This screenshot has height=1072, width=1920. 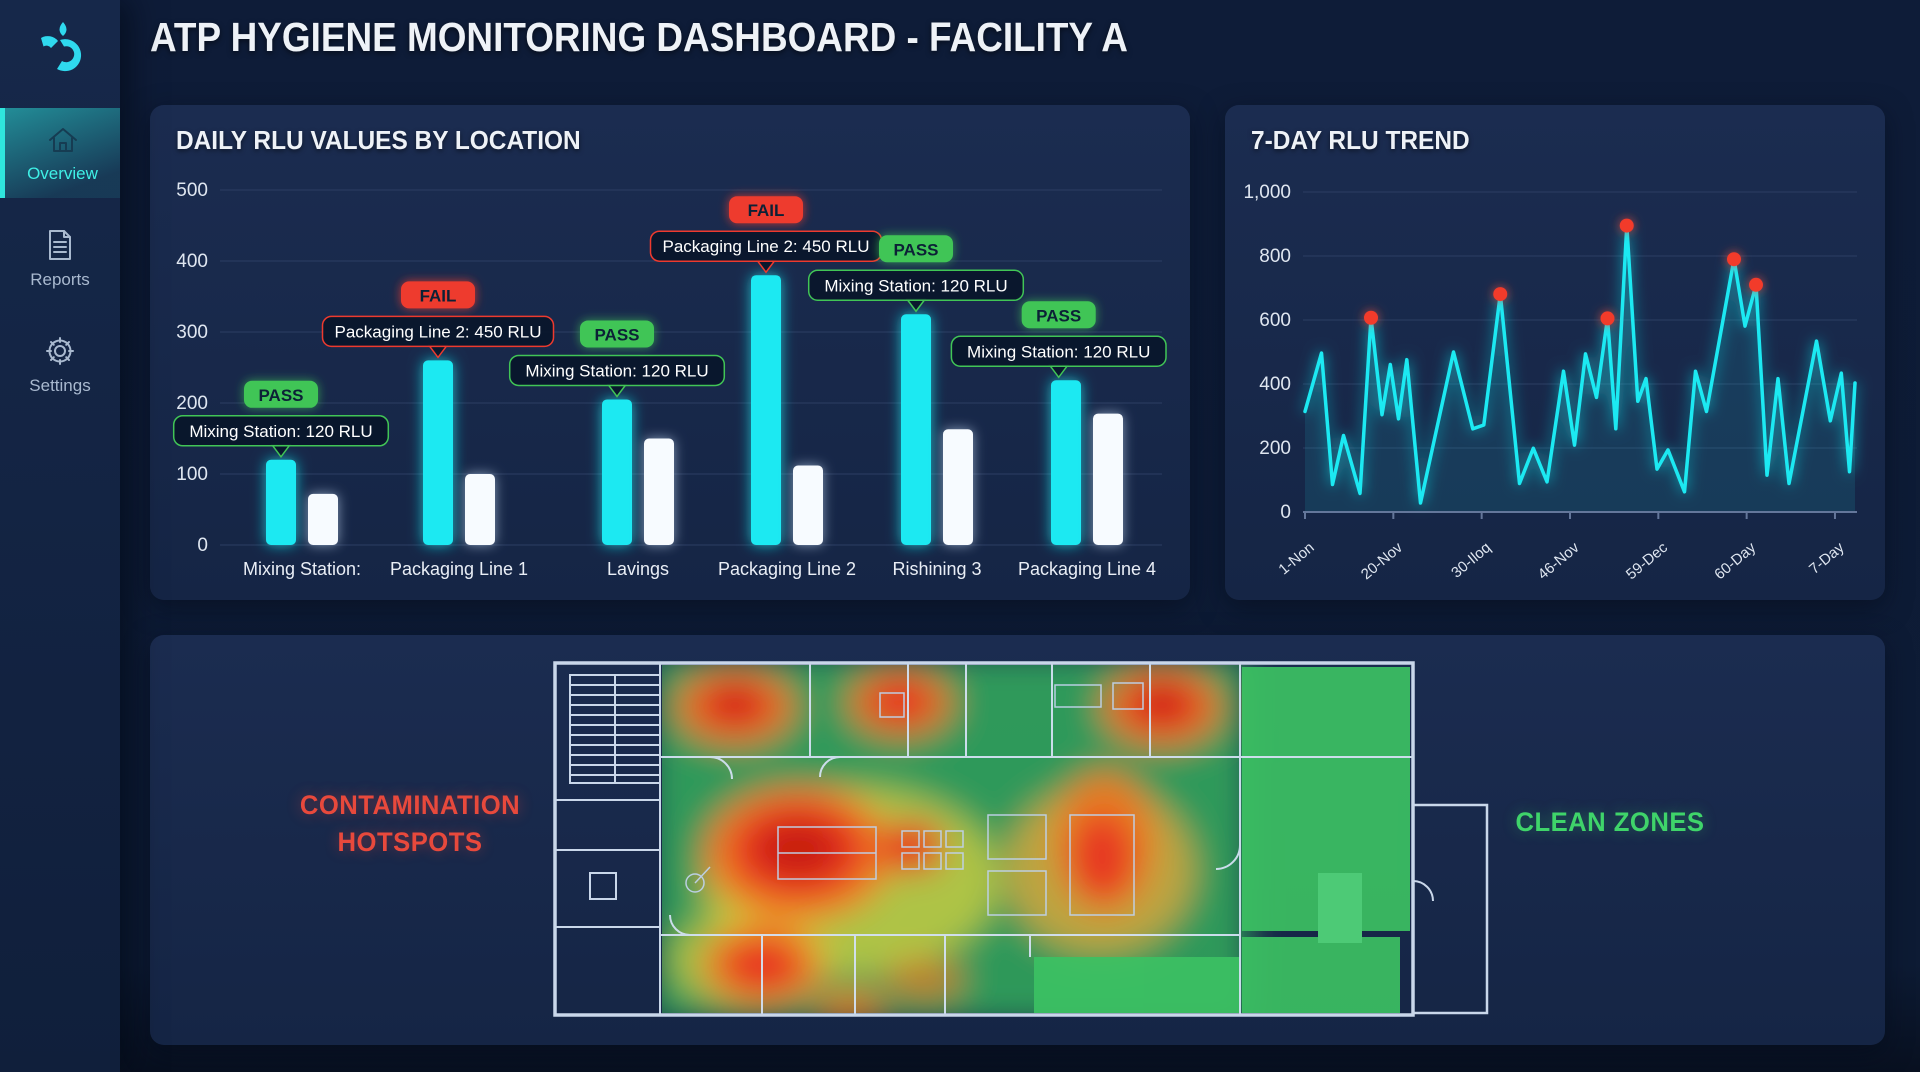 I want to click on y-tick-label: 500, so click(x=192, y=190).